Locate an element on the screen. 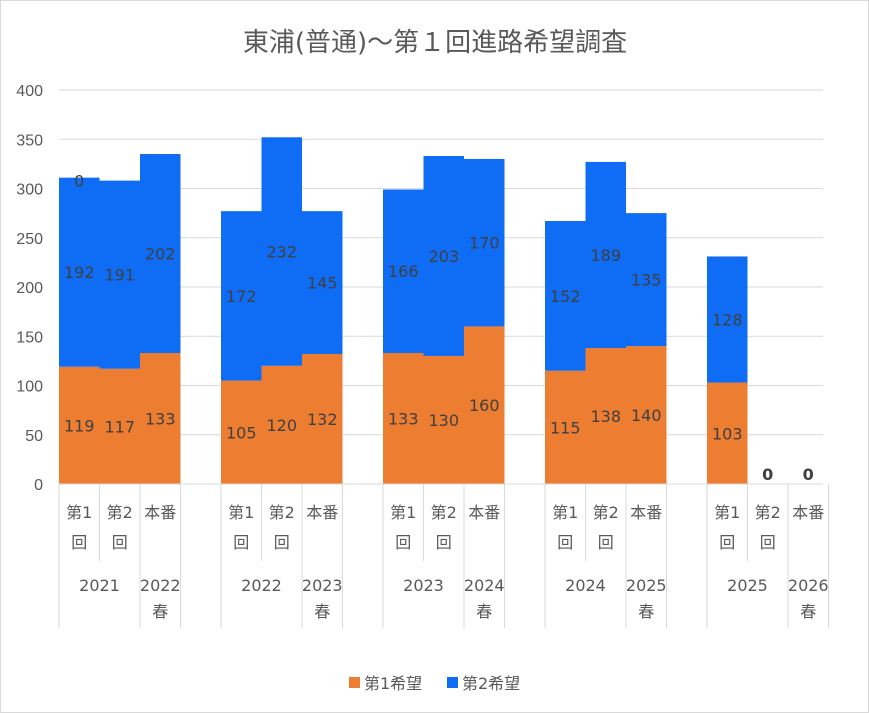 The width and height of the screenshot is (869, 714). chart-title: 東浦(普通)～第１回進路希望調査 is located at coordinates (435, 43).